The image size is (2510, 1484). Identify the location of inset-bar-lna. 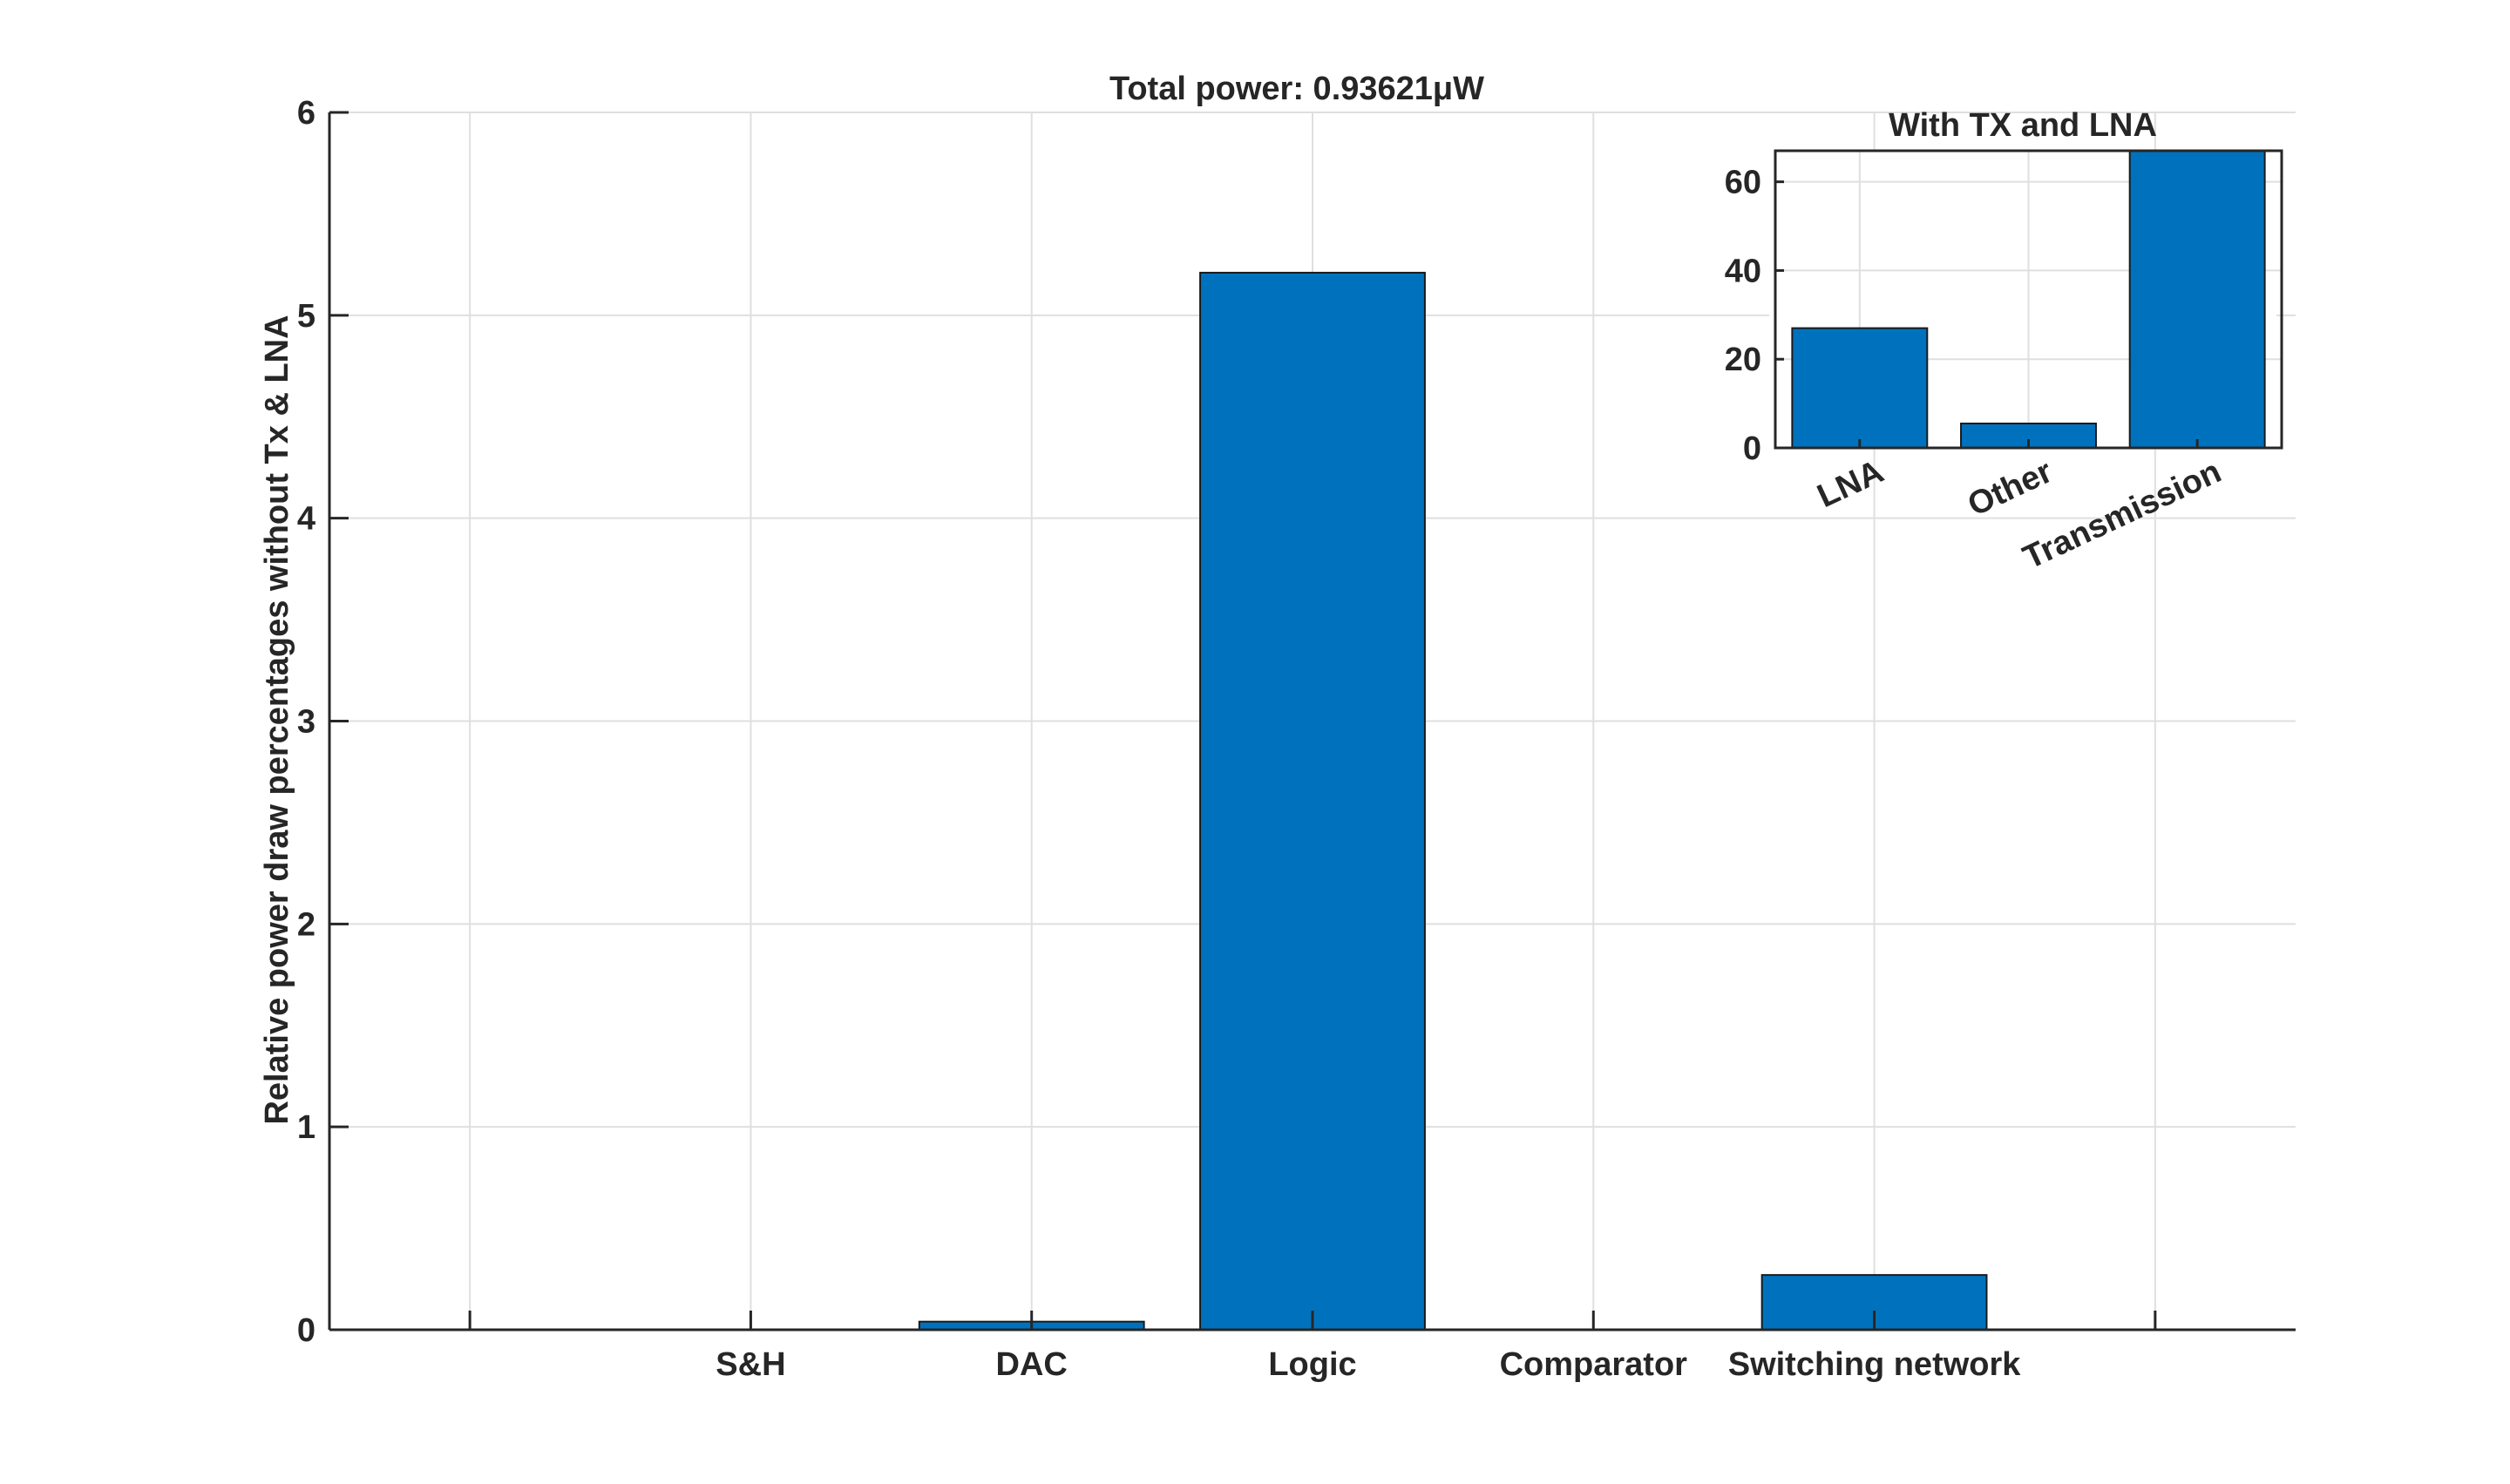
(1860, 388).